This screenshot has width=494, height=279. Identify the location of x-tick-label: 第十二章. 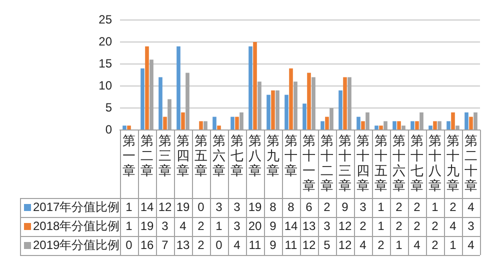
(327, 163).